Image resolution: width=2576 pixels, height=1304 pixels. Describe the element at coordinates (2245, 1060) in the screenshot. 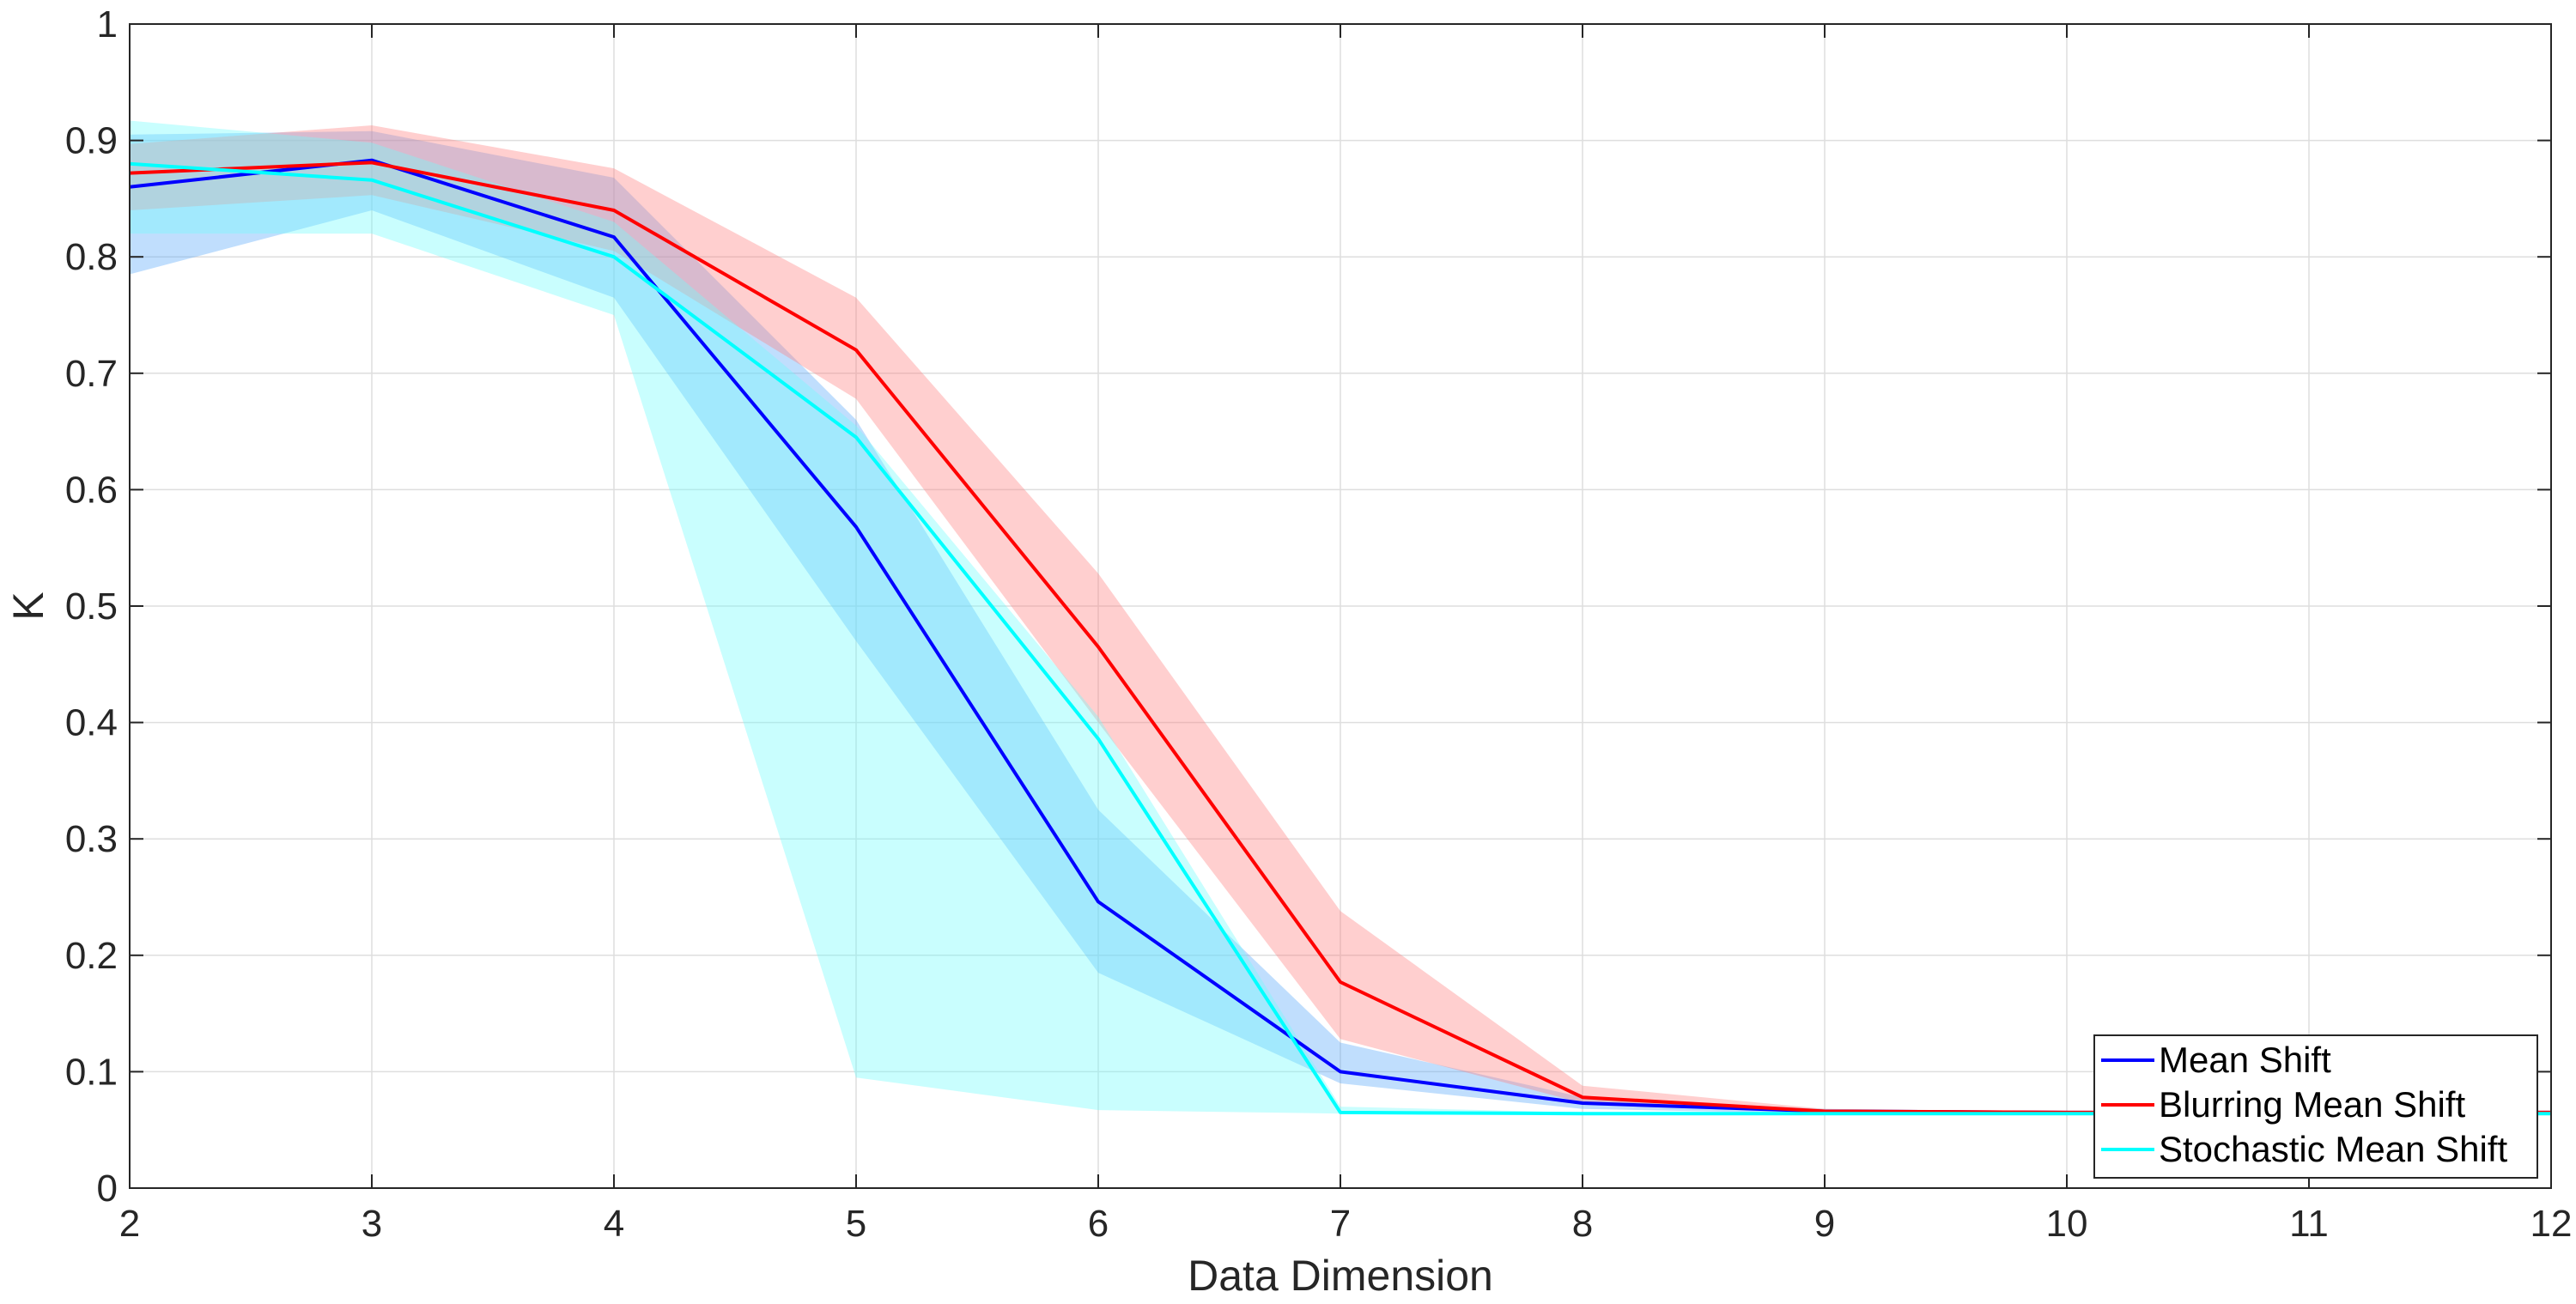

I see `legend-label-mean-shift: Mean Shift` at that location.